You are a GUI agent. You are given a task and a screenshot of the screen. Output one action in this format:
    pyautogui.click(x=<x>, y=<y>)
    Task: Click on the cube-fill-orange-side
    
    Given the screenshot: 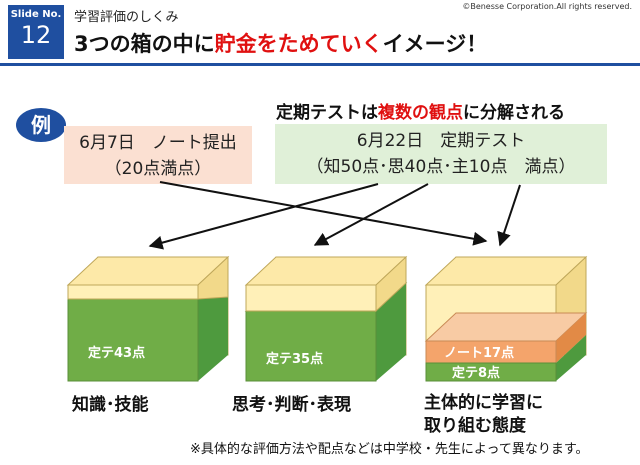 What is the action you would take?
    pyautogui.click(x=571, y=338)
    